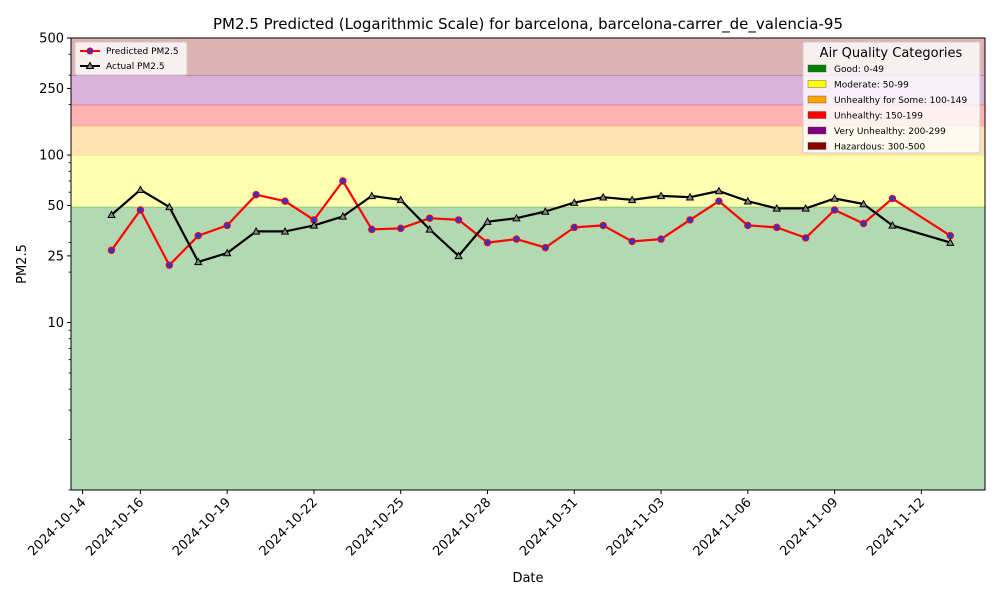 This screenshot has width=1000, height=600. I want to click on x-tick-label-3: 2024-10-22, so click(289, 527).